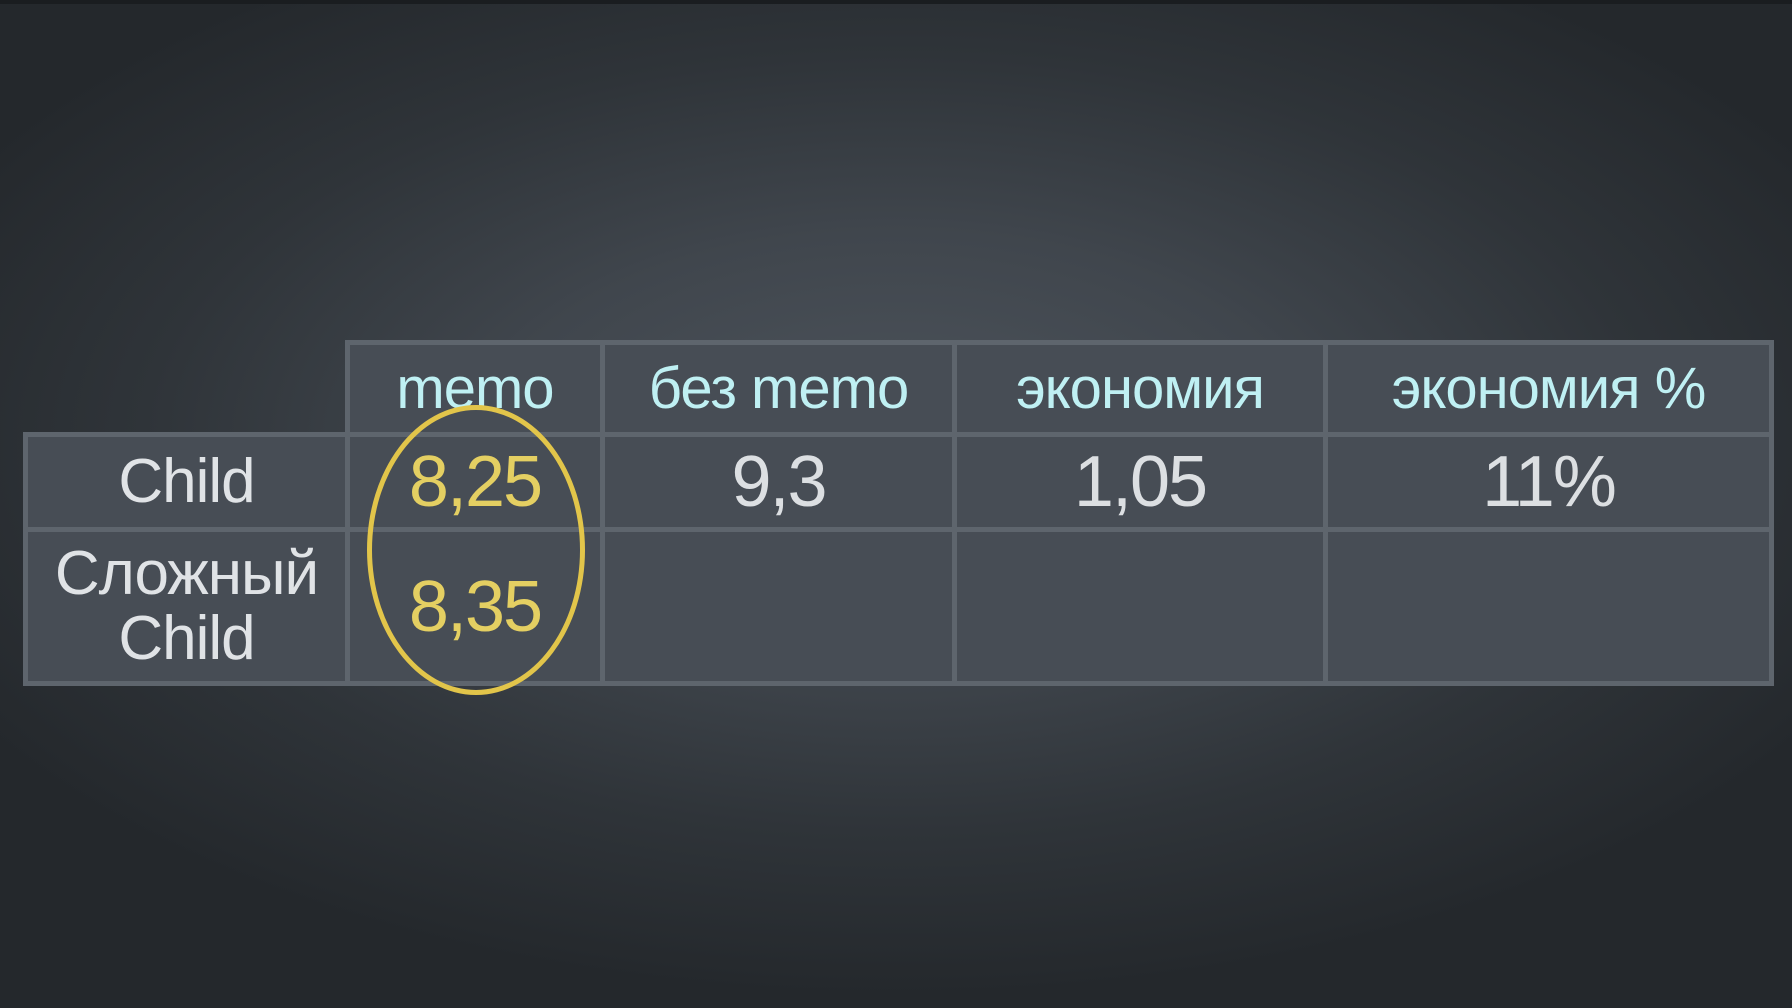 Image resolution: width=1792 pixels, height=1008 pixels. What do you see at coordinates (1548, 388) in the screenshot?
I see `column-header-savings-percent: экономия %` at bounding box center [1548, 388].